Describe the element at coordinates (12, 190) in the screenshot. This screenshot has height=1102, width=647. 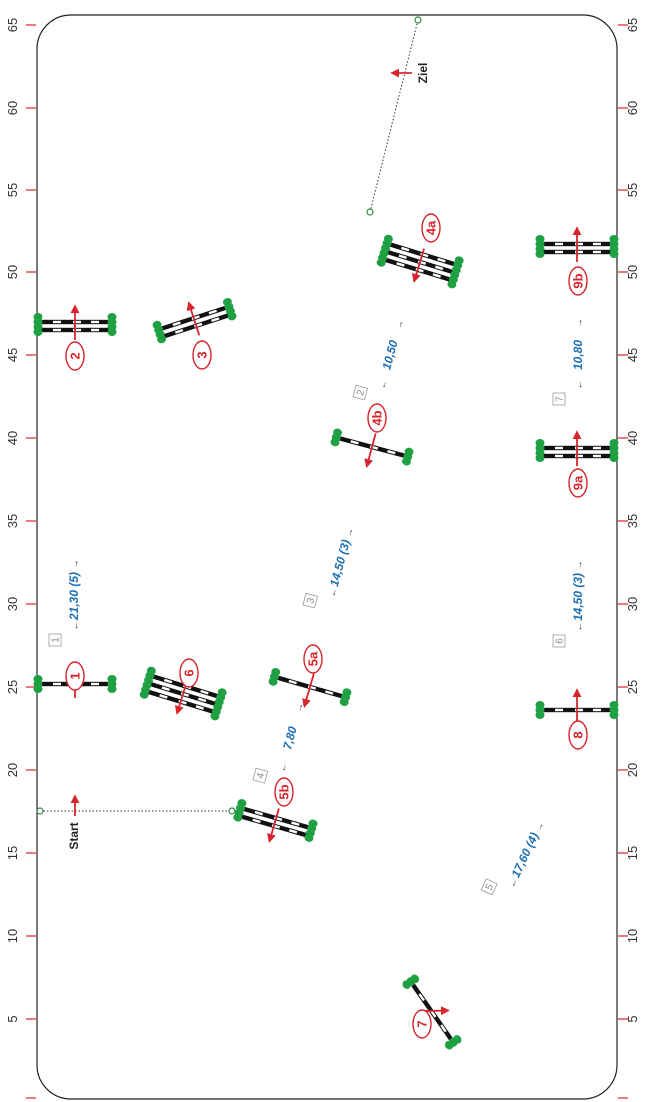
I see `tick-label-left: 55` at that location.